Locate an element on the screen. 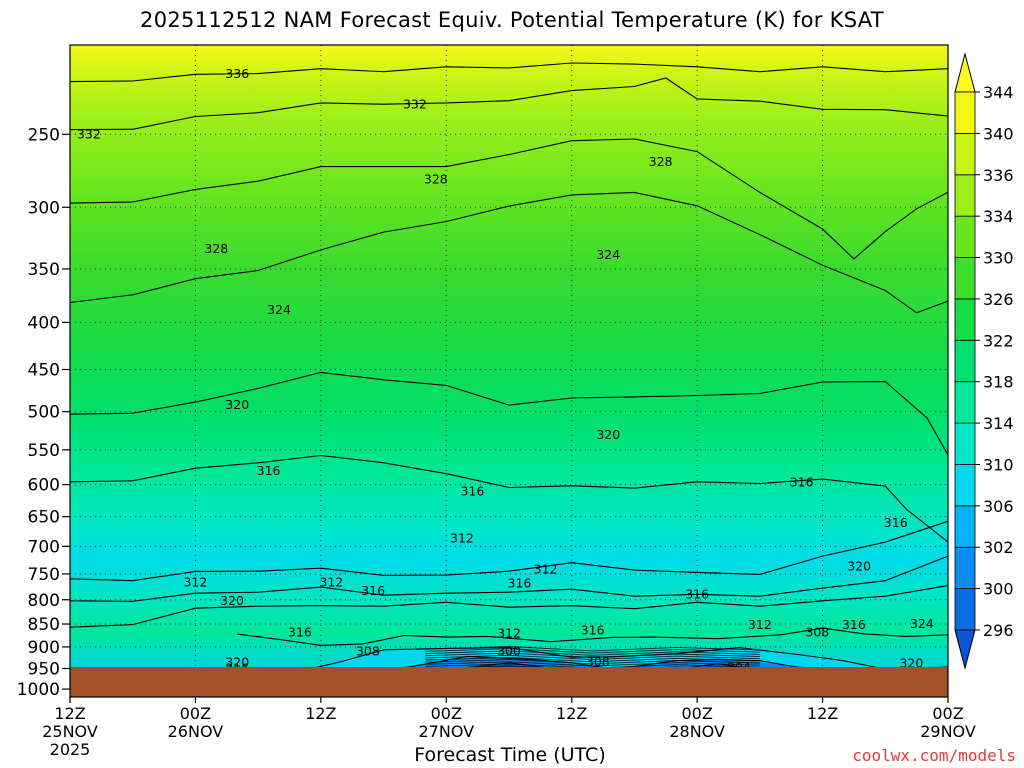 The width and height of the screenshot is (1024, 768). colorbar-label: 318 is located at coordinates (998, 382).